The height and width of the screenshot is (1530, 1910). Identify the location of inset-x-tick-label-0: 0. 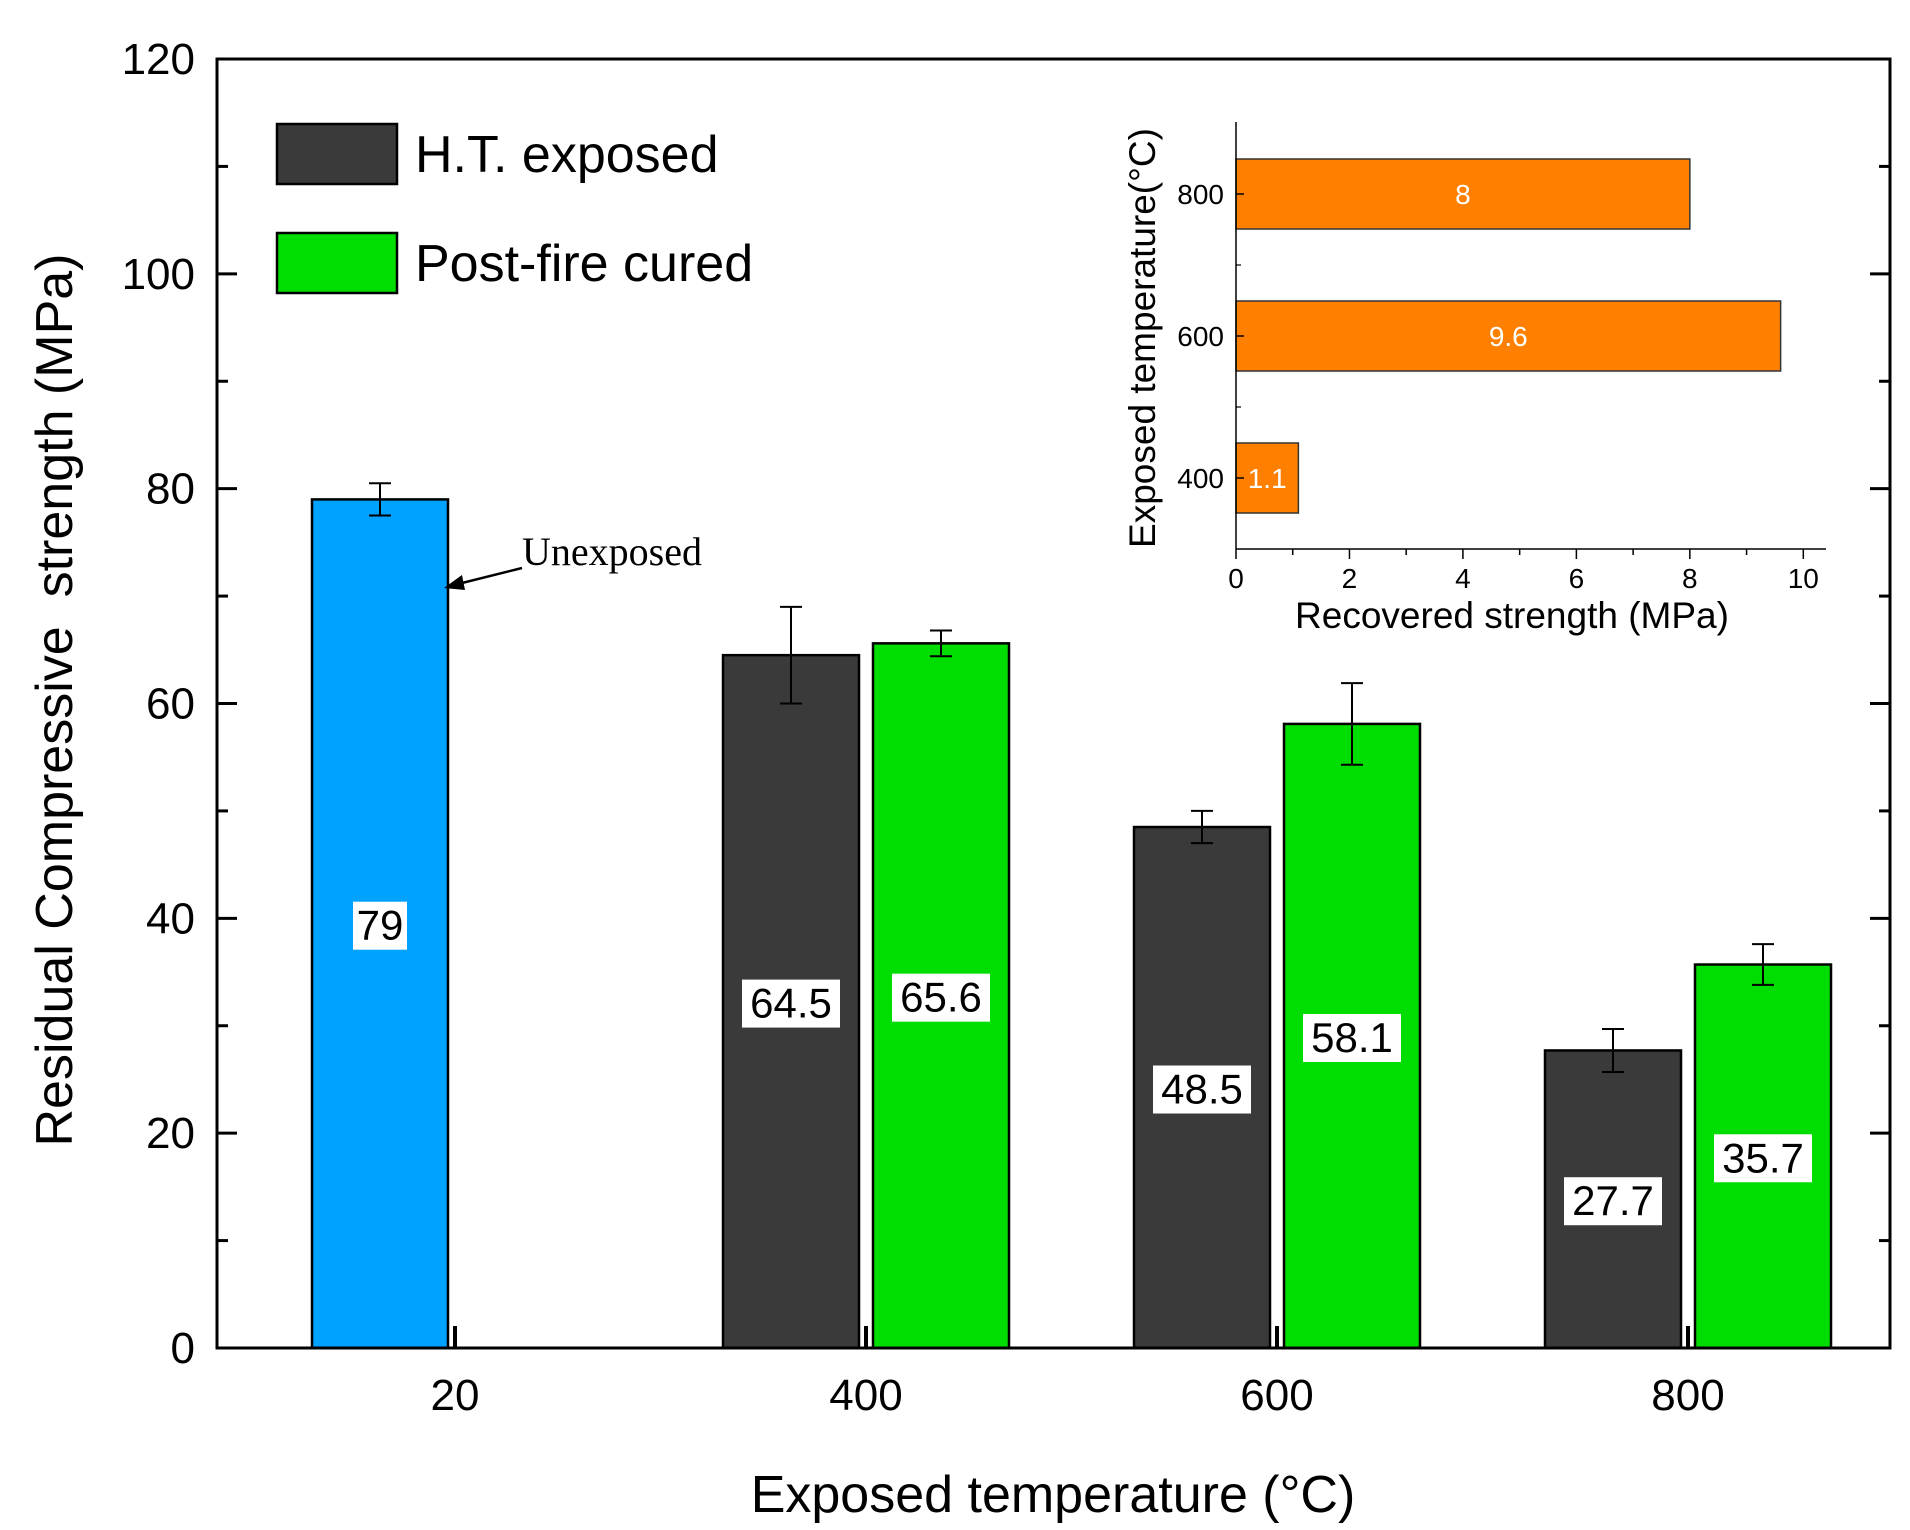
(1236, 578).